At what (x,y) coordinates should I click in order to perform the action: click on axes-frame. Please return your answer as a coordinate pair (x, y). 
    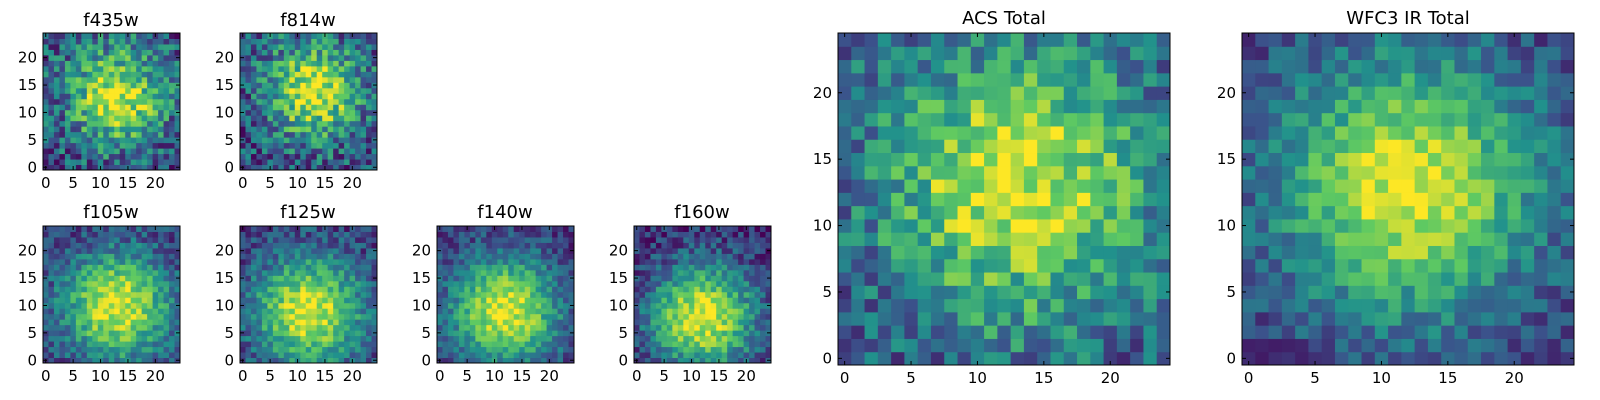
    Looking at the image, I should click on (308, 101).